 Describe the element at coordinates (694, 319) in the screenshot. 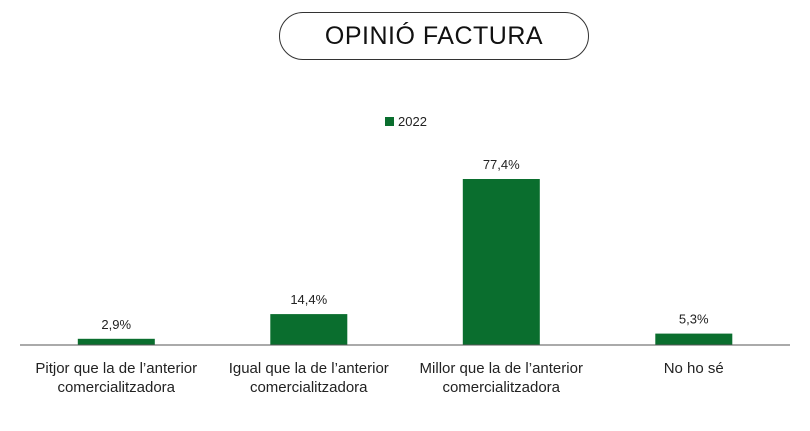

I see `data-label: 5,3%` at that location.